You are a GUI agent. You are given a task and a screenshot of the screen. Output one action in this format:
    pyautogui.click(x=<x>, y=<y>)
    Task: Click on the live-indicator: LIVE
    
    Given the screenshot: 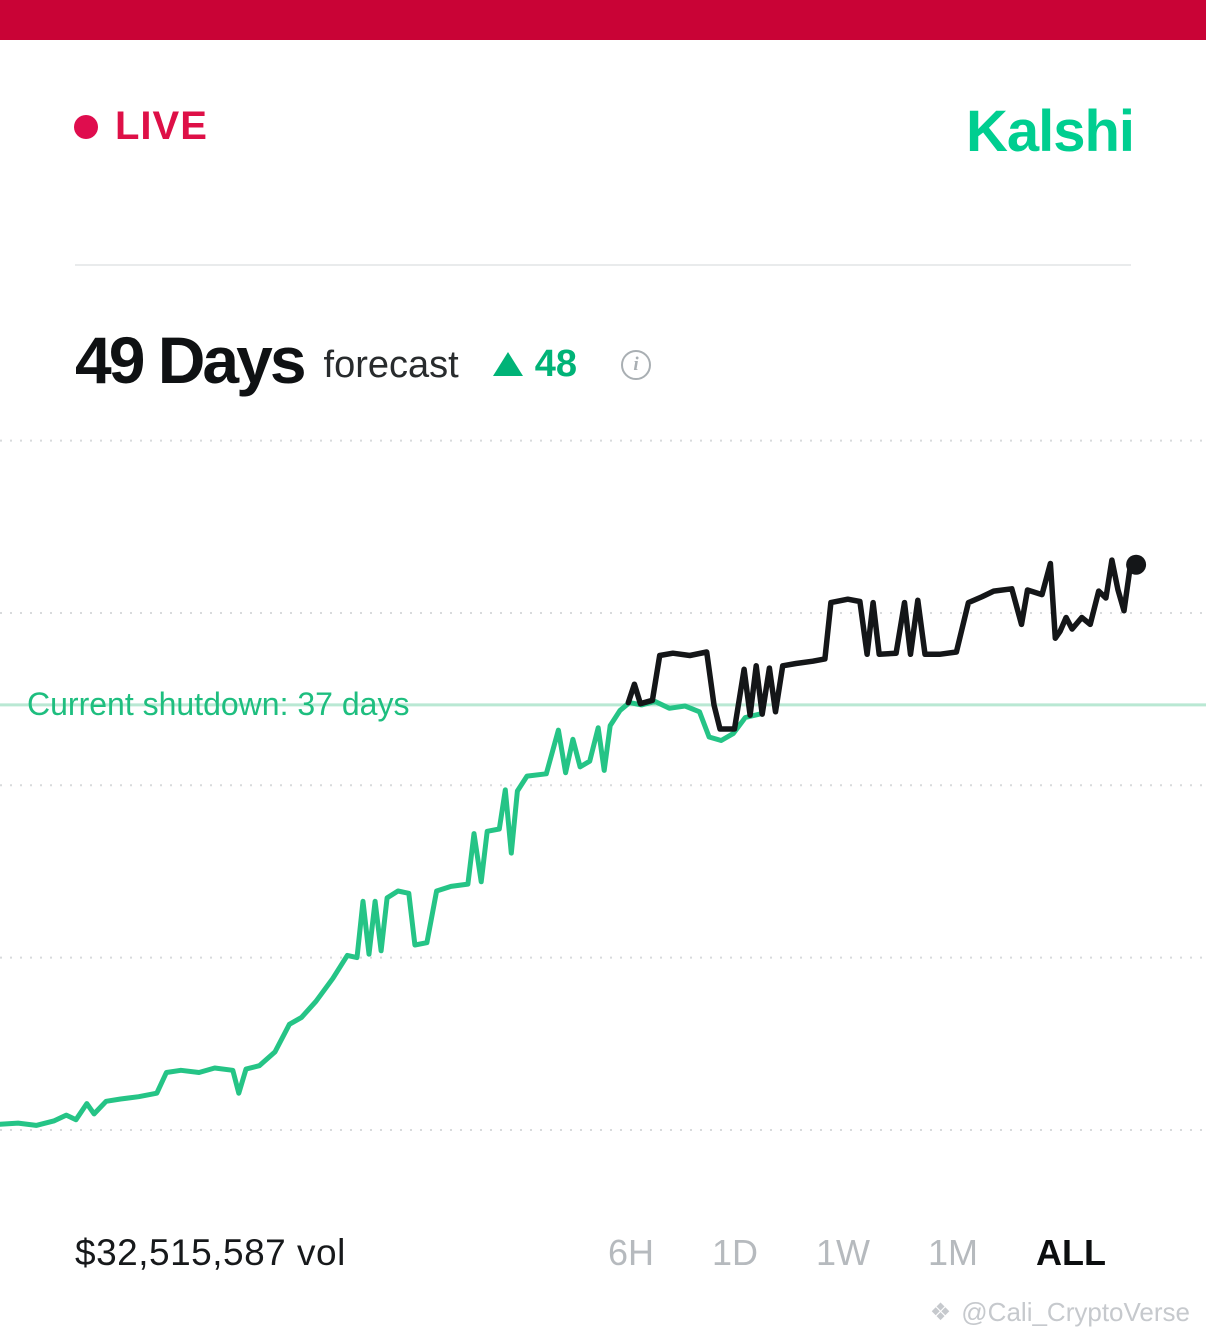 What is the action you would take?
    pyautogui.click(x=141, y=126)
    